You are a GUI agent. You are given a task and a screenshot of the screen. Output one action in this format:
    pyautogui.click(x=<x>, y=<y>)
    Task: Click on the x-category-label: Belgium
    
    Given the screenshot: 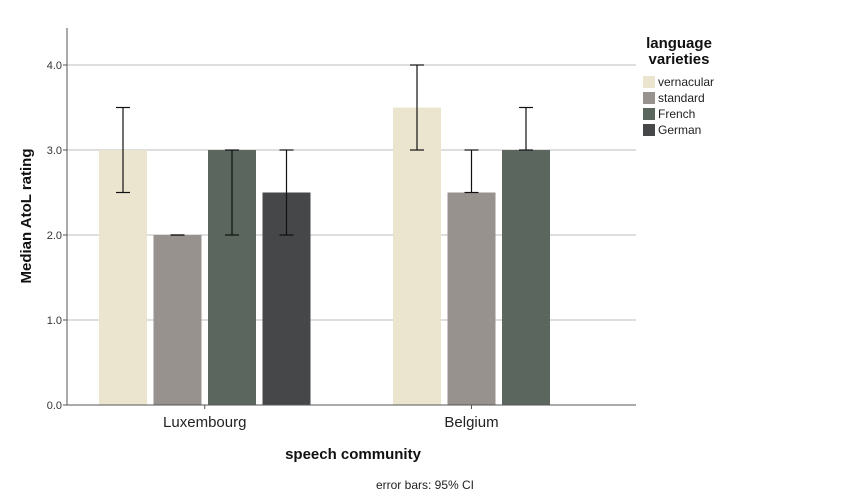 What is the action you would take?
    pyautogui.click(x=471, y=422)
    